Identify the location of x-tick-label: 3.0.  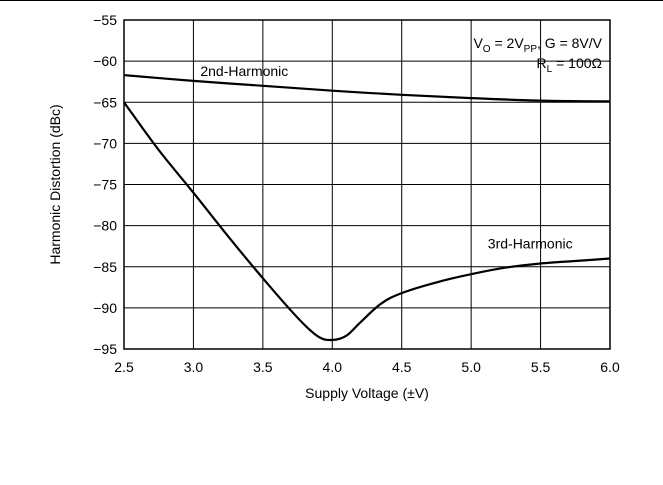
(194, 367).